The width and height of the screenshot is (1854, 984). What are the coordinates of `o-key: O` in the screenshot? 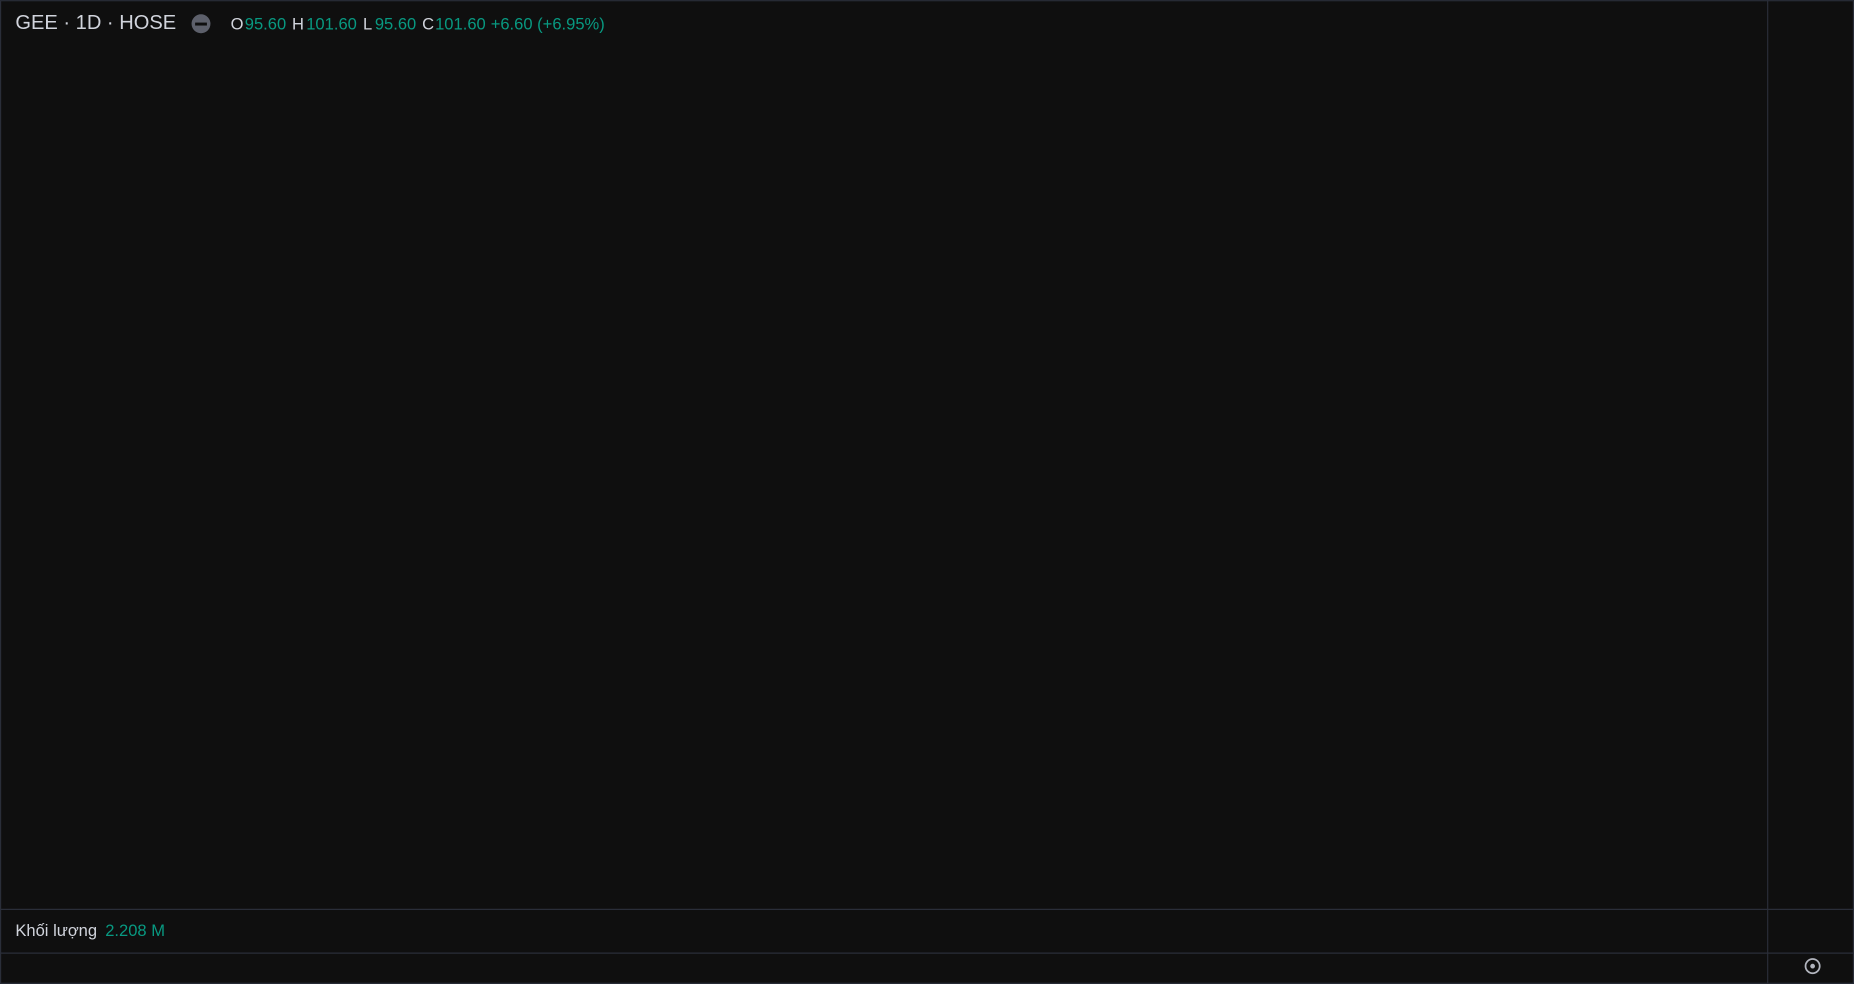 It's located at (237, 23).